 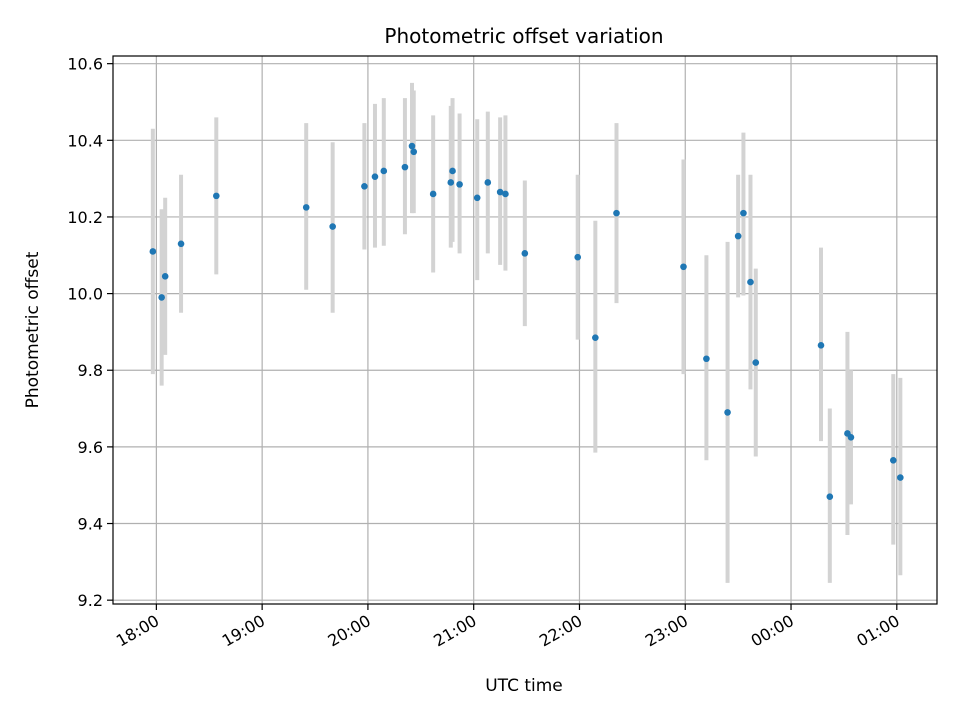 I want to click on x-tick-label: 21:00, so click(x=454, y=631).